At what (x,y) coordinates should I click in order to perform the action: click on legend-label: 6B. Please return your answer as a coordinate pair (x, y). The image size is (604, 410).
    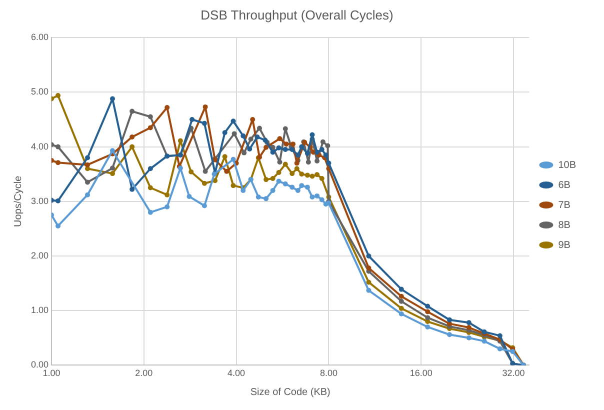
    Looking at the image, I should click on (564, 185).